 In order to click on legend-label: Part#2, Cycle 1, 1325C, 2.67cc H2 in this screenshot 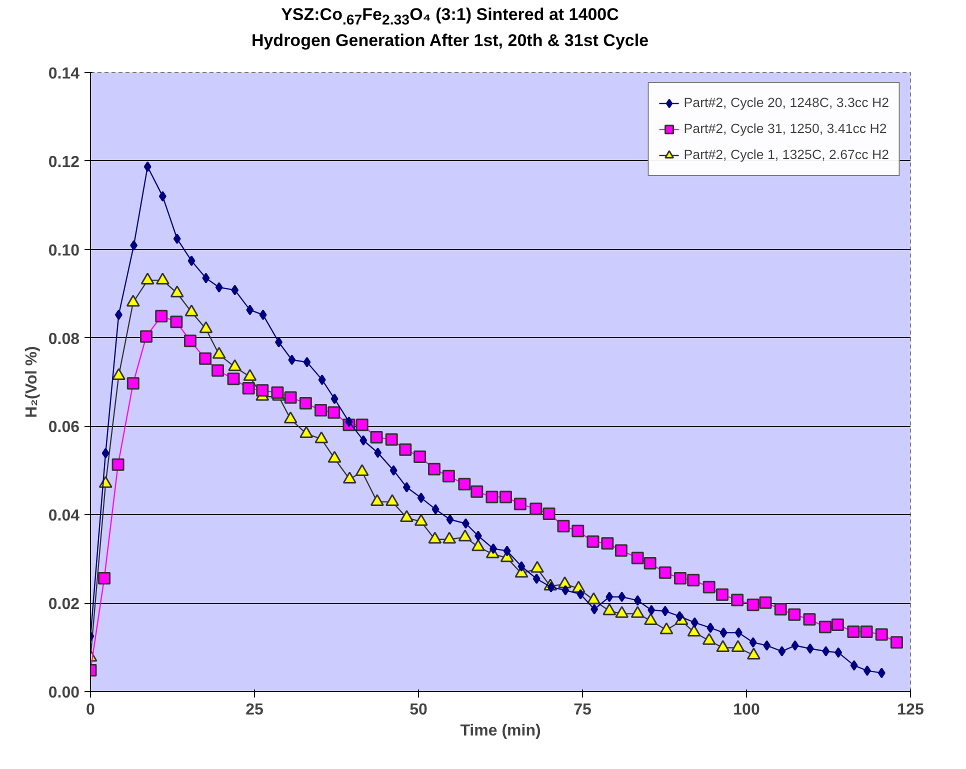, I will do `click(786, 154)`.